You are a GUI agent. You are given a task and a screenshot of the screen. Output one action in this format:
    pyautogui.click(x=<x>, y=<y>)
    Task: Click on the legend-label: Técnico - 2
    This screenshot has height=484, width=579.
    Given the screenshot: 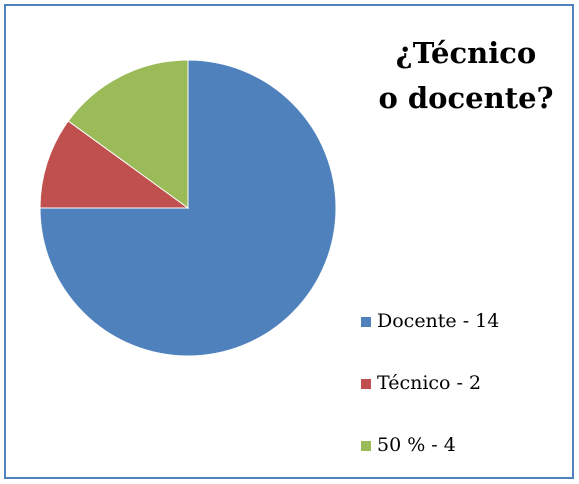 What is the action you would take?
    pyautogui.click(x=429, y=383)
    